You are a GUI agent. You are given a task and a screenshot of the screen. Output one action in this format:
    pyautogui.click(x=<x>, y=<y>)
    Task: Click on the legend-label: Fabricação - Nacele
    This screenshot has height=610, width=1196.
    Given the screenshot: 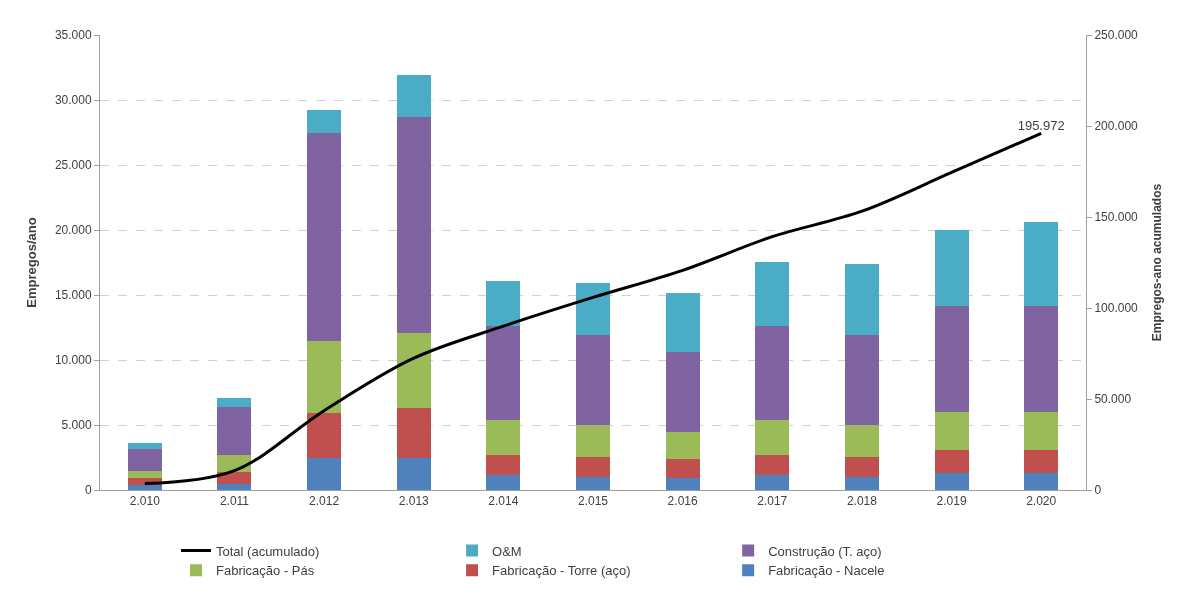 What is the action you would take?
    pyautogui.click(x=826, y=571)
    